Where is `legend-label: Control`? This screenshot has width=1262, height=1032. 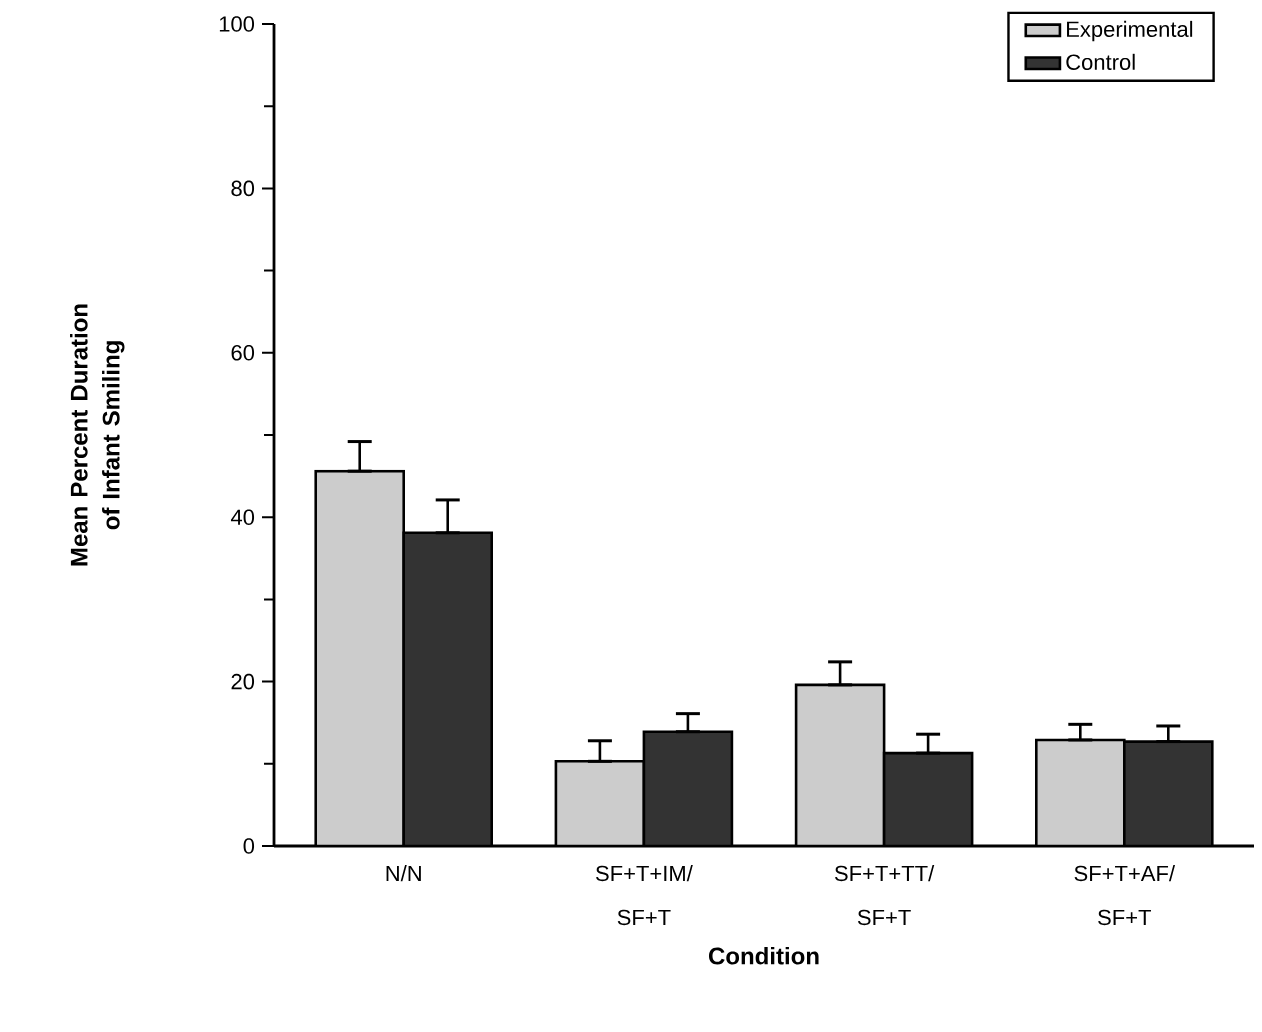
legend-label: Control is located at coordinates (1100, 61).